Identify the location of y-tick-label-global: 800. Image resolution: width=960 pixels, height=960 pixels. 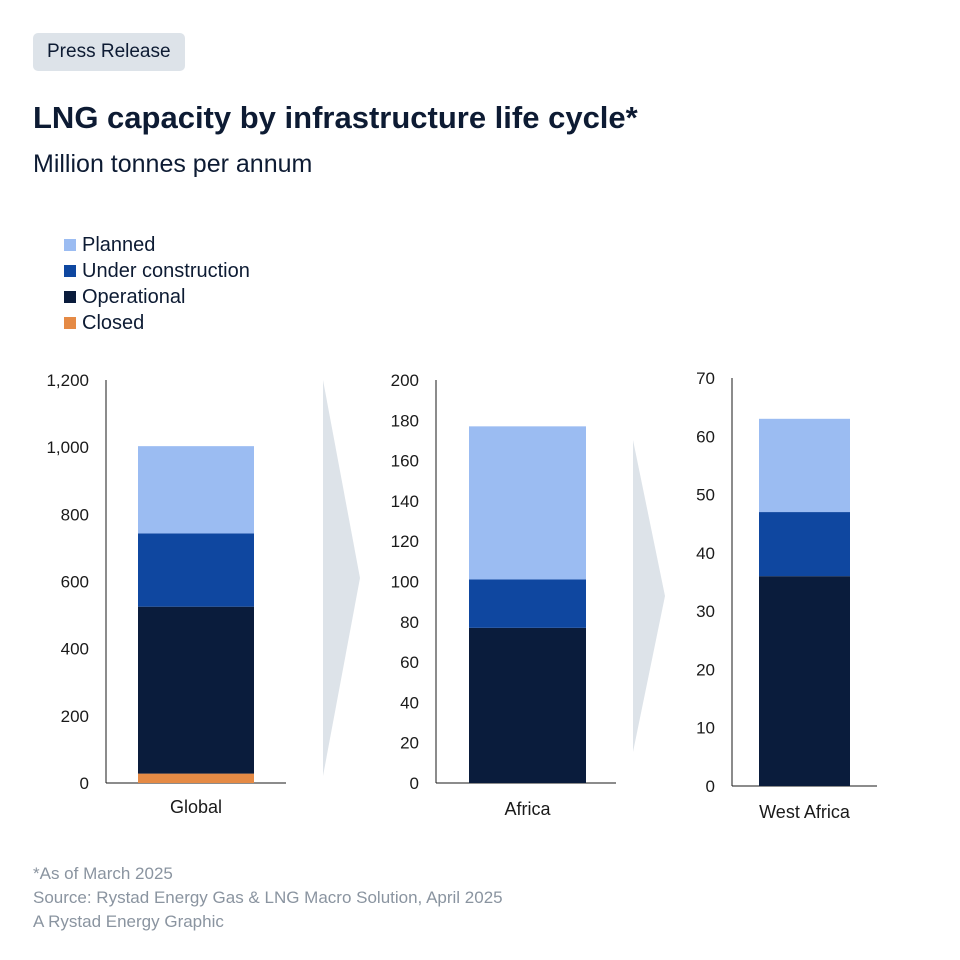
(75, 514).